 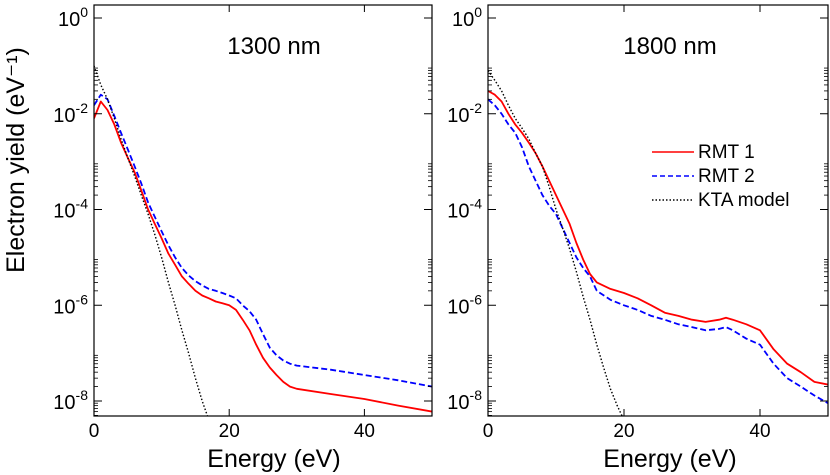 I want to click on y-tick-label-1300-nm-1: 10⁻², so click(x=70, y=113).